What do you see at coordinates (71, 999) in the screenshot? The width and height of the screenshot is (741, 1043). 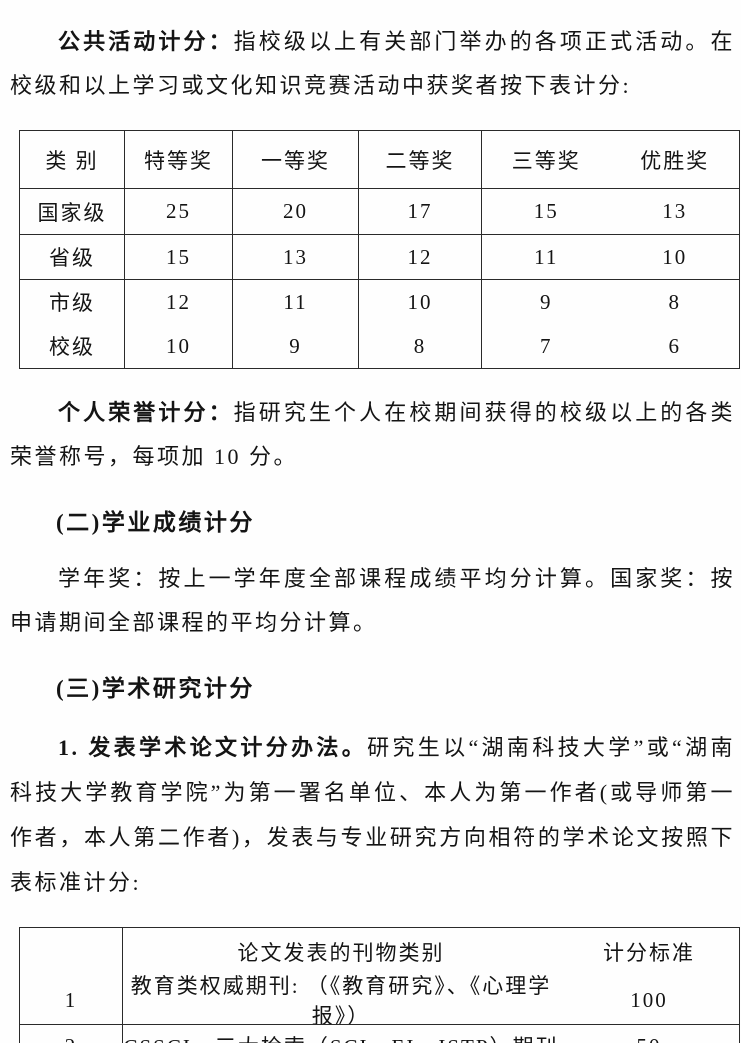 I see `paper-row-no: 1` at bounding box center [71, 999].